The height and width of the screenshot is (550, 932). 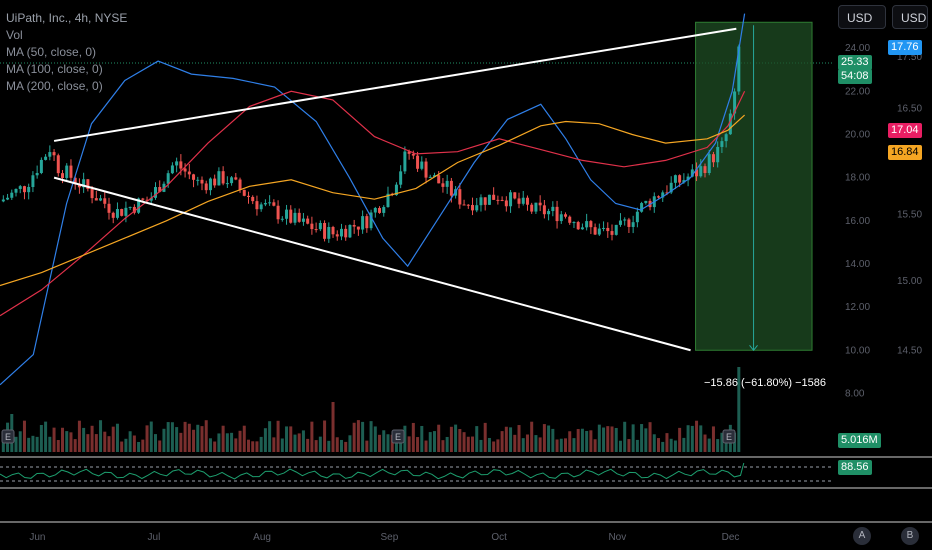 I want to click on b-button: B, so click(x=910, y=536).